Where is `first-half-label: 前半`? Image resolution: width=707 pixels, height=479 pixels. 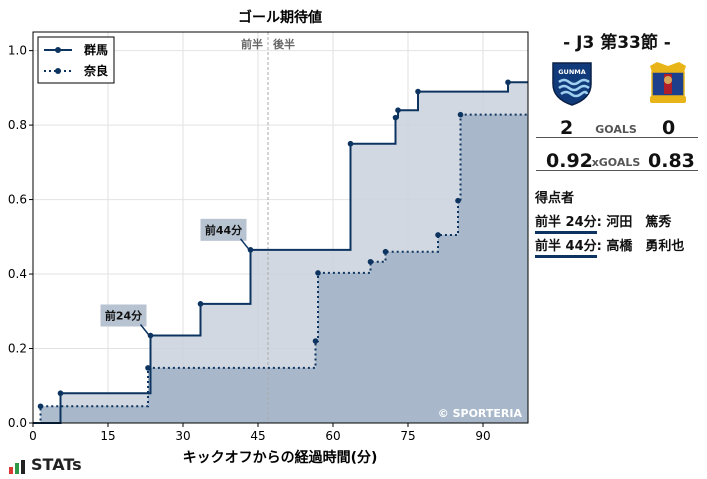
first-half-label: 前半 is located at coordinates (252, 44).